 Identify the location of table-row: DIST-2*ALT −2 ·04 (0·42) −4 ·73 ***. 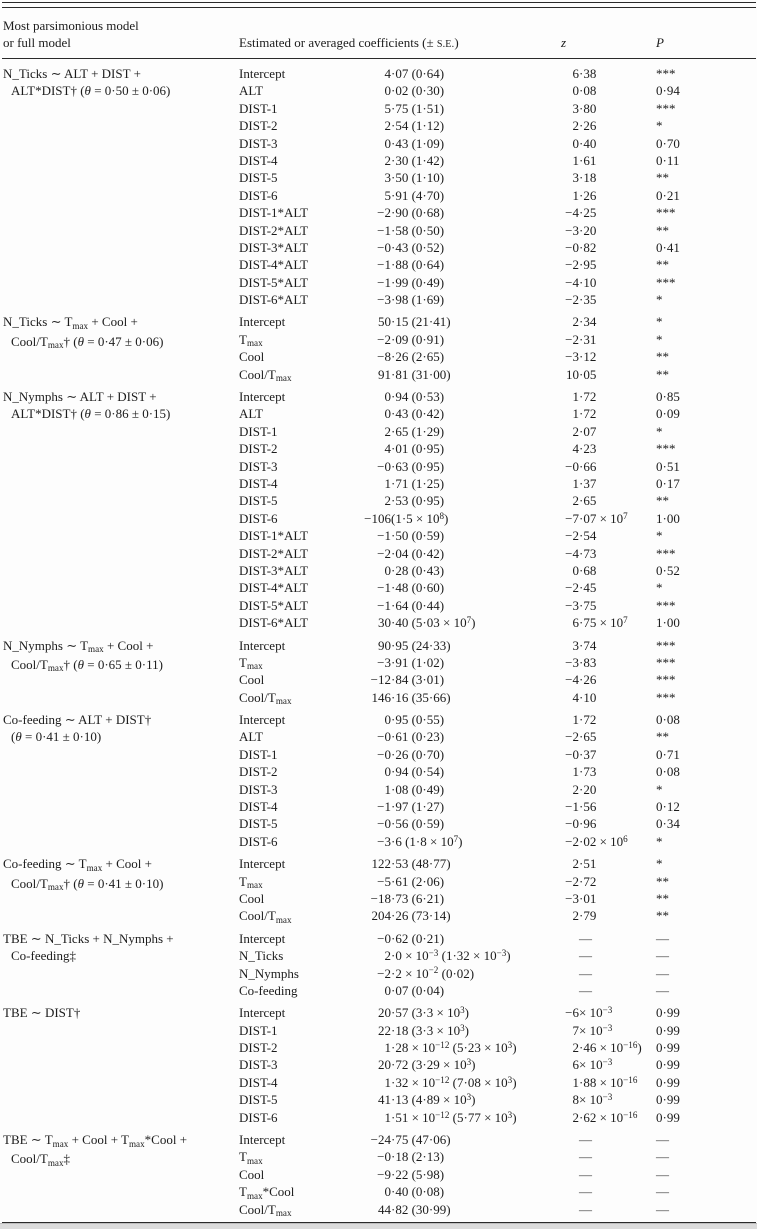
(497, 553).